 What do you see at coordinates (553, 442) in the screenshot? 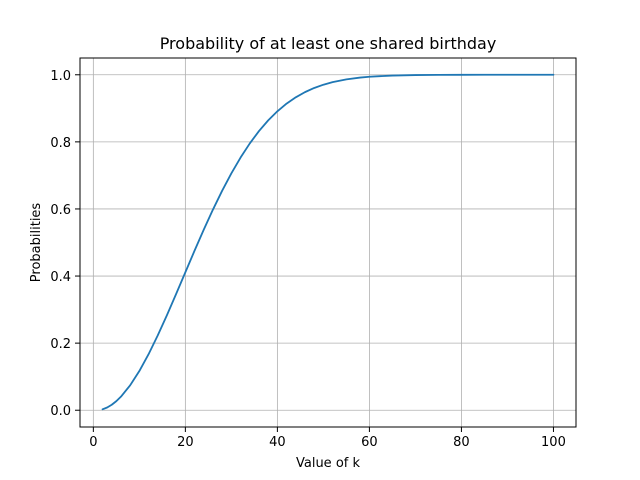
I see `x-tick-label: 100` at bounding box center [553, 442].